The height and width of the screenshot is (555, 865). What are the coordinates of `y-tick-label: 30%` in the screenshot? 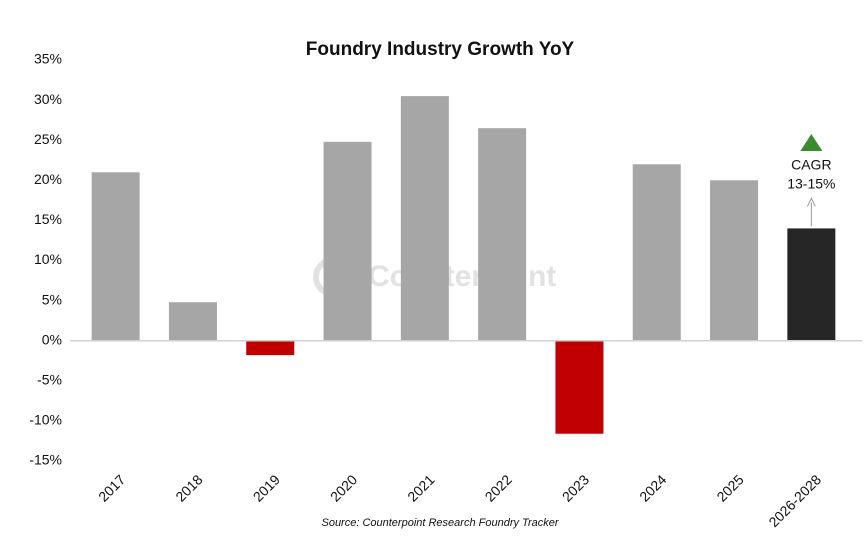 It's located at (48, 99).